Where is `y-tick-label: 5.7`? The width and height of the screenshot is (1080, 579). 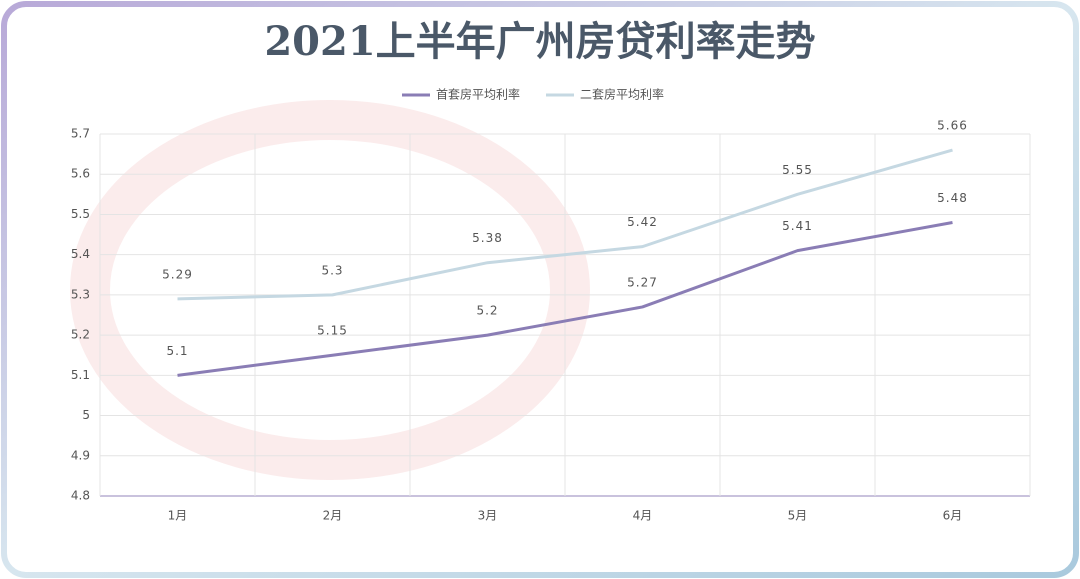
y-tick-label: 5.7 is located at coordinates (80, 134).